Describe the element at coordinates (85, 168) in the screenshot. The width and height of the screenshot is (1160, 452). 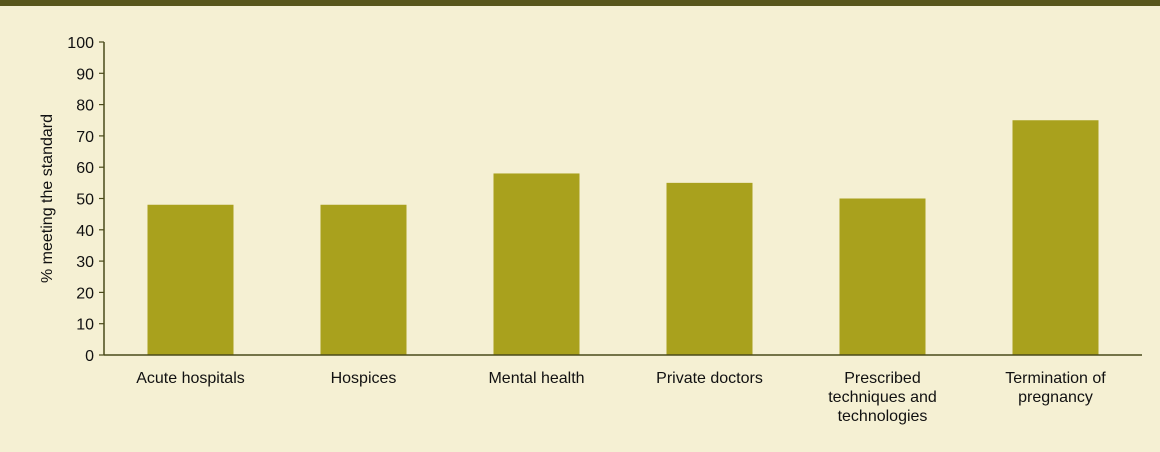
I see `y-tick-label: 60` at that location.